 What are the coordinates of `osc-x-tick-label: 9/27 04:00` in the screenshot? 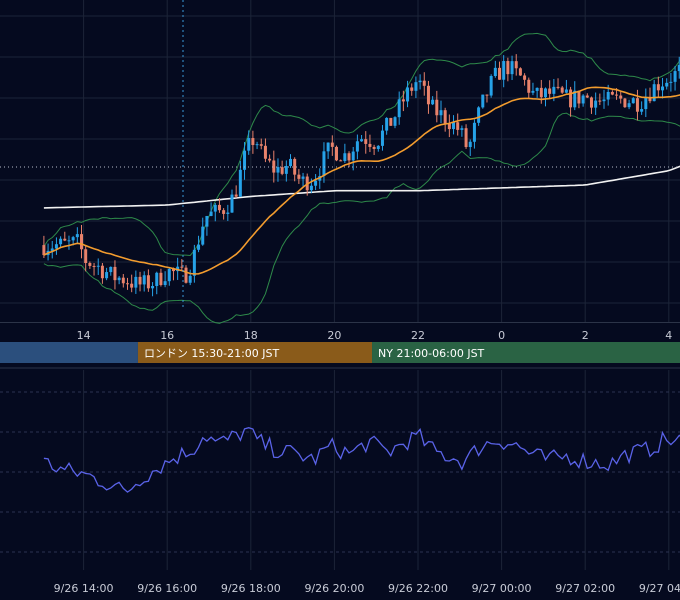 It's located at (659, 588).